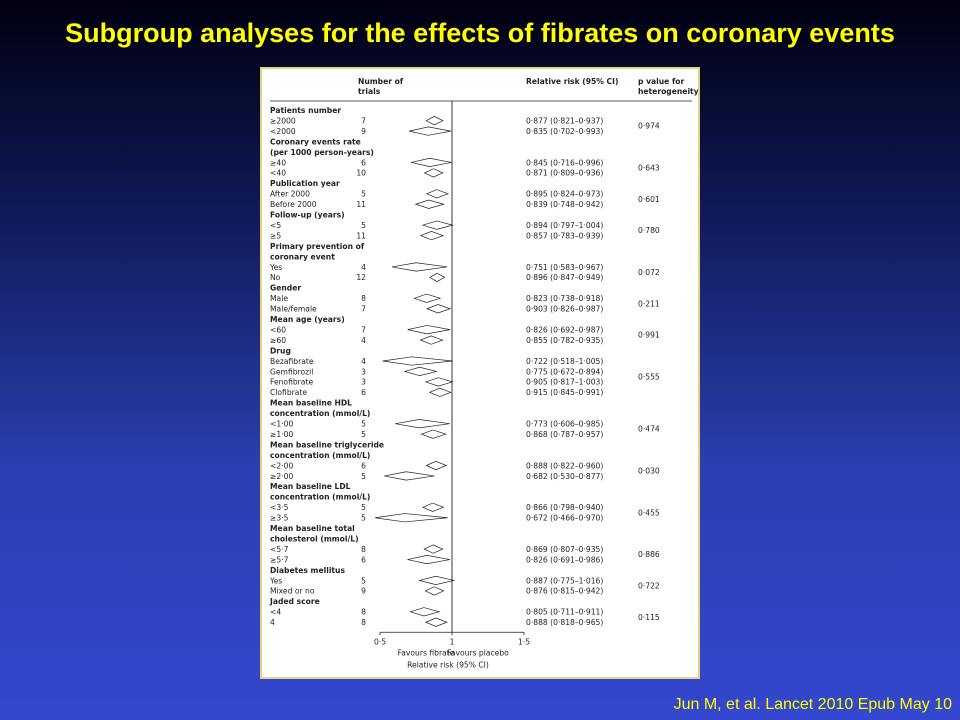 The height and width of the screenshot is (720, 960). I want to click on rr-ci-value: 0·877 (0·821–0·937), so click(564, 120).